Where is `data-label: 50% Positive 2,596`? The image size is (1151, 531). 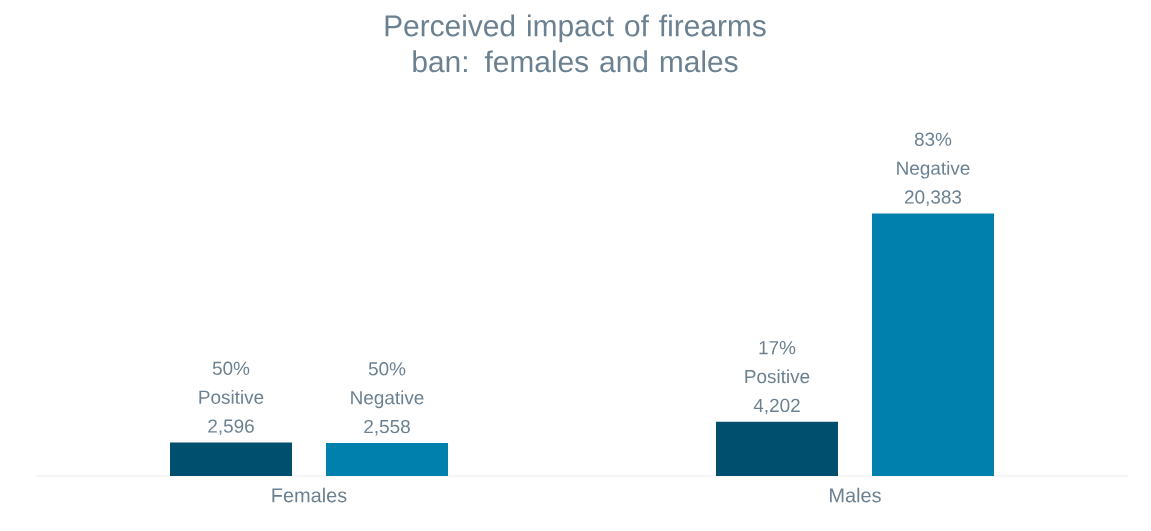
data-label: 50% Positive 2,596 is located at coordinates (231, 398).